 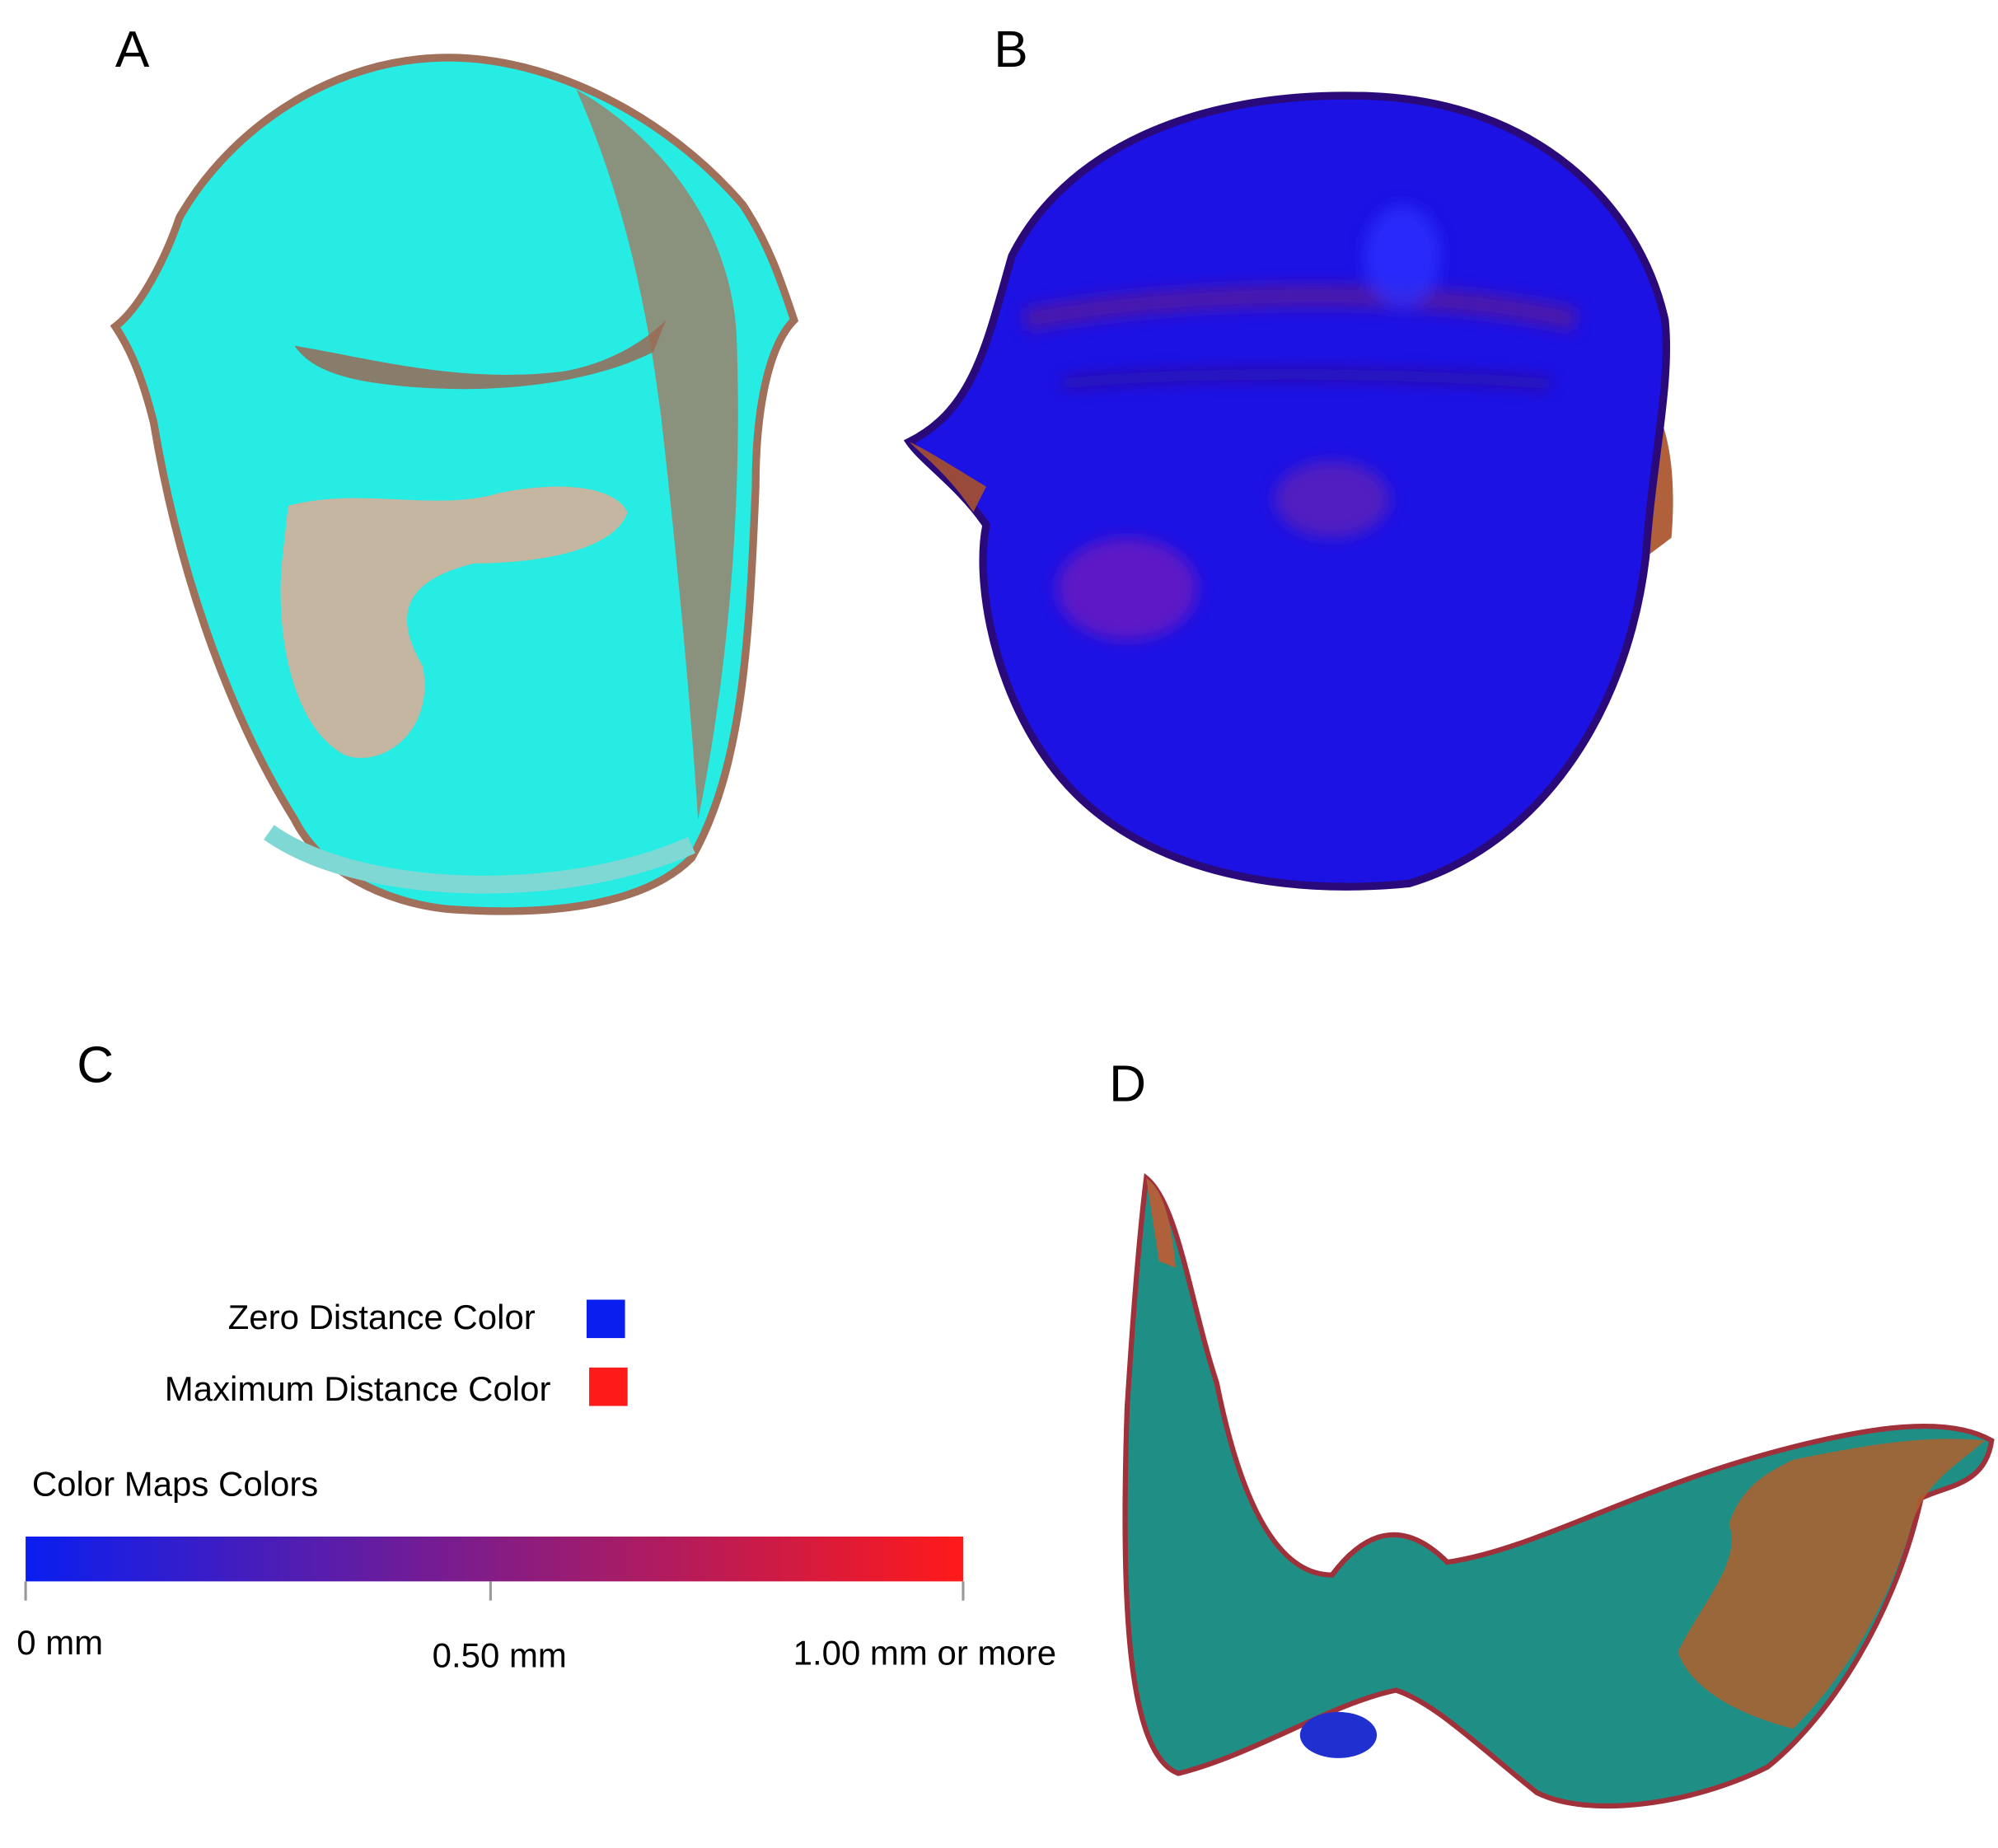 What do you see at coordinates (358, 1389) in the screenshot?
I see `max-label: Maximum Distance Color` at bounding box center [358, 1389].